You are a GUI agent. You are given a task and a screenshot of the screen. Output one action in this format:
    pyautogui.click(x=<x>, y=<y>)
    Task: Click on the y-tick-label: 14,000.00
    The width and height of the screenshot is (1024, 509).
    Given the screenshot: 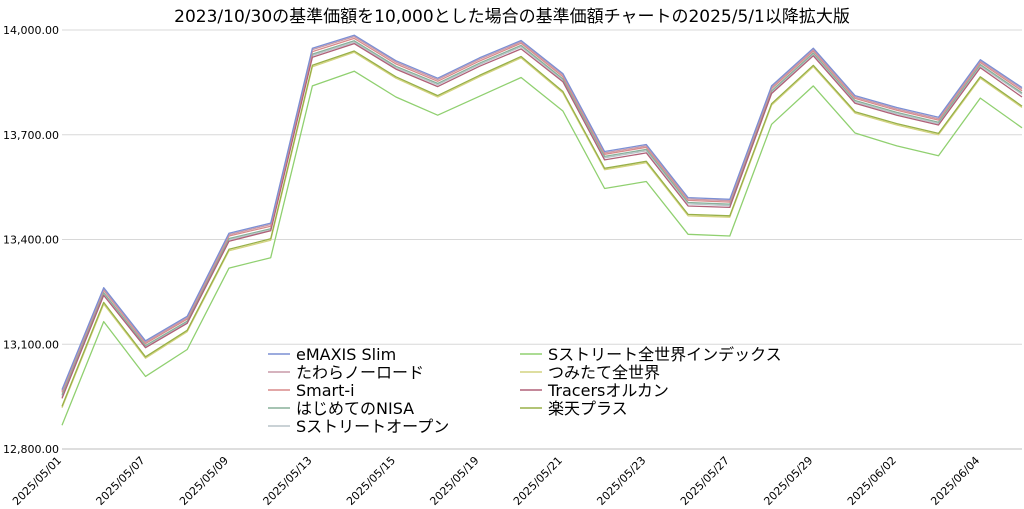 What is the action you would take?
    pyautogui.click(x=31, y=30)
    